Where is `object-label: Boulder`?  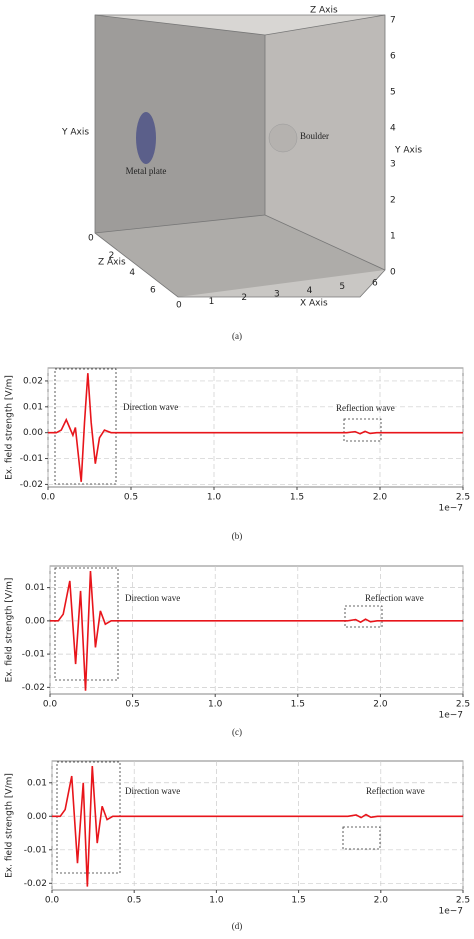
object-label: Boulder is located at coordinates (314, 136).